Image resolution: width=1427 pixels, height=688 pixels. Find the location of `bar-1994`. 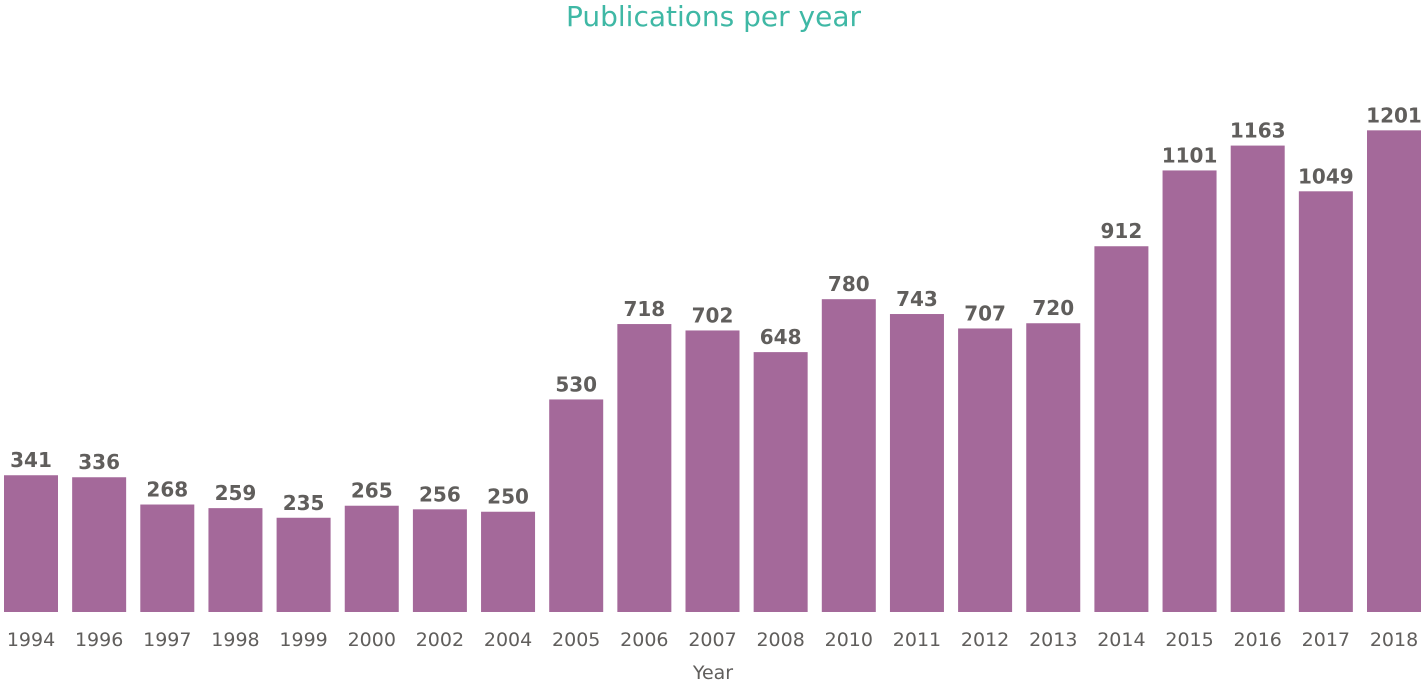

bar-1994 is located at coordinates (31, 543).